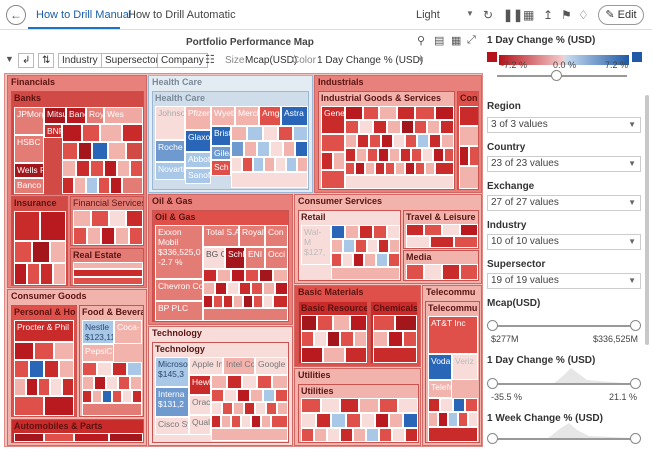 The height and width of the screenshot is (452, 652). I want to click on tile: Telefo, so click(440, 389).